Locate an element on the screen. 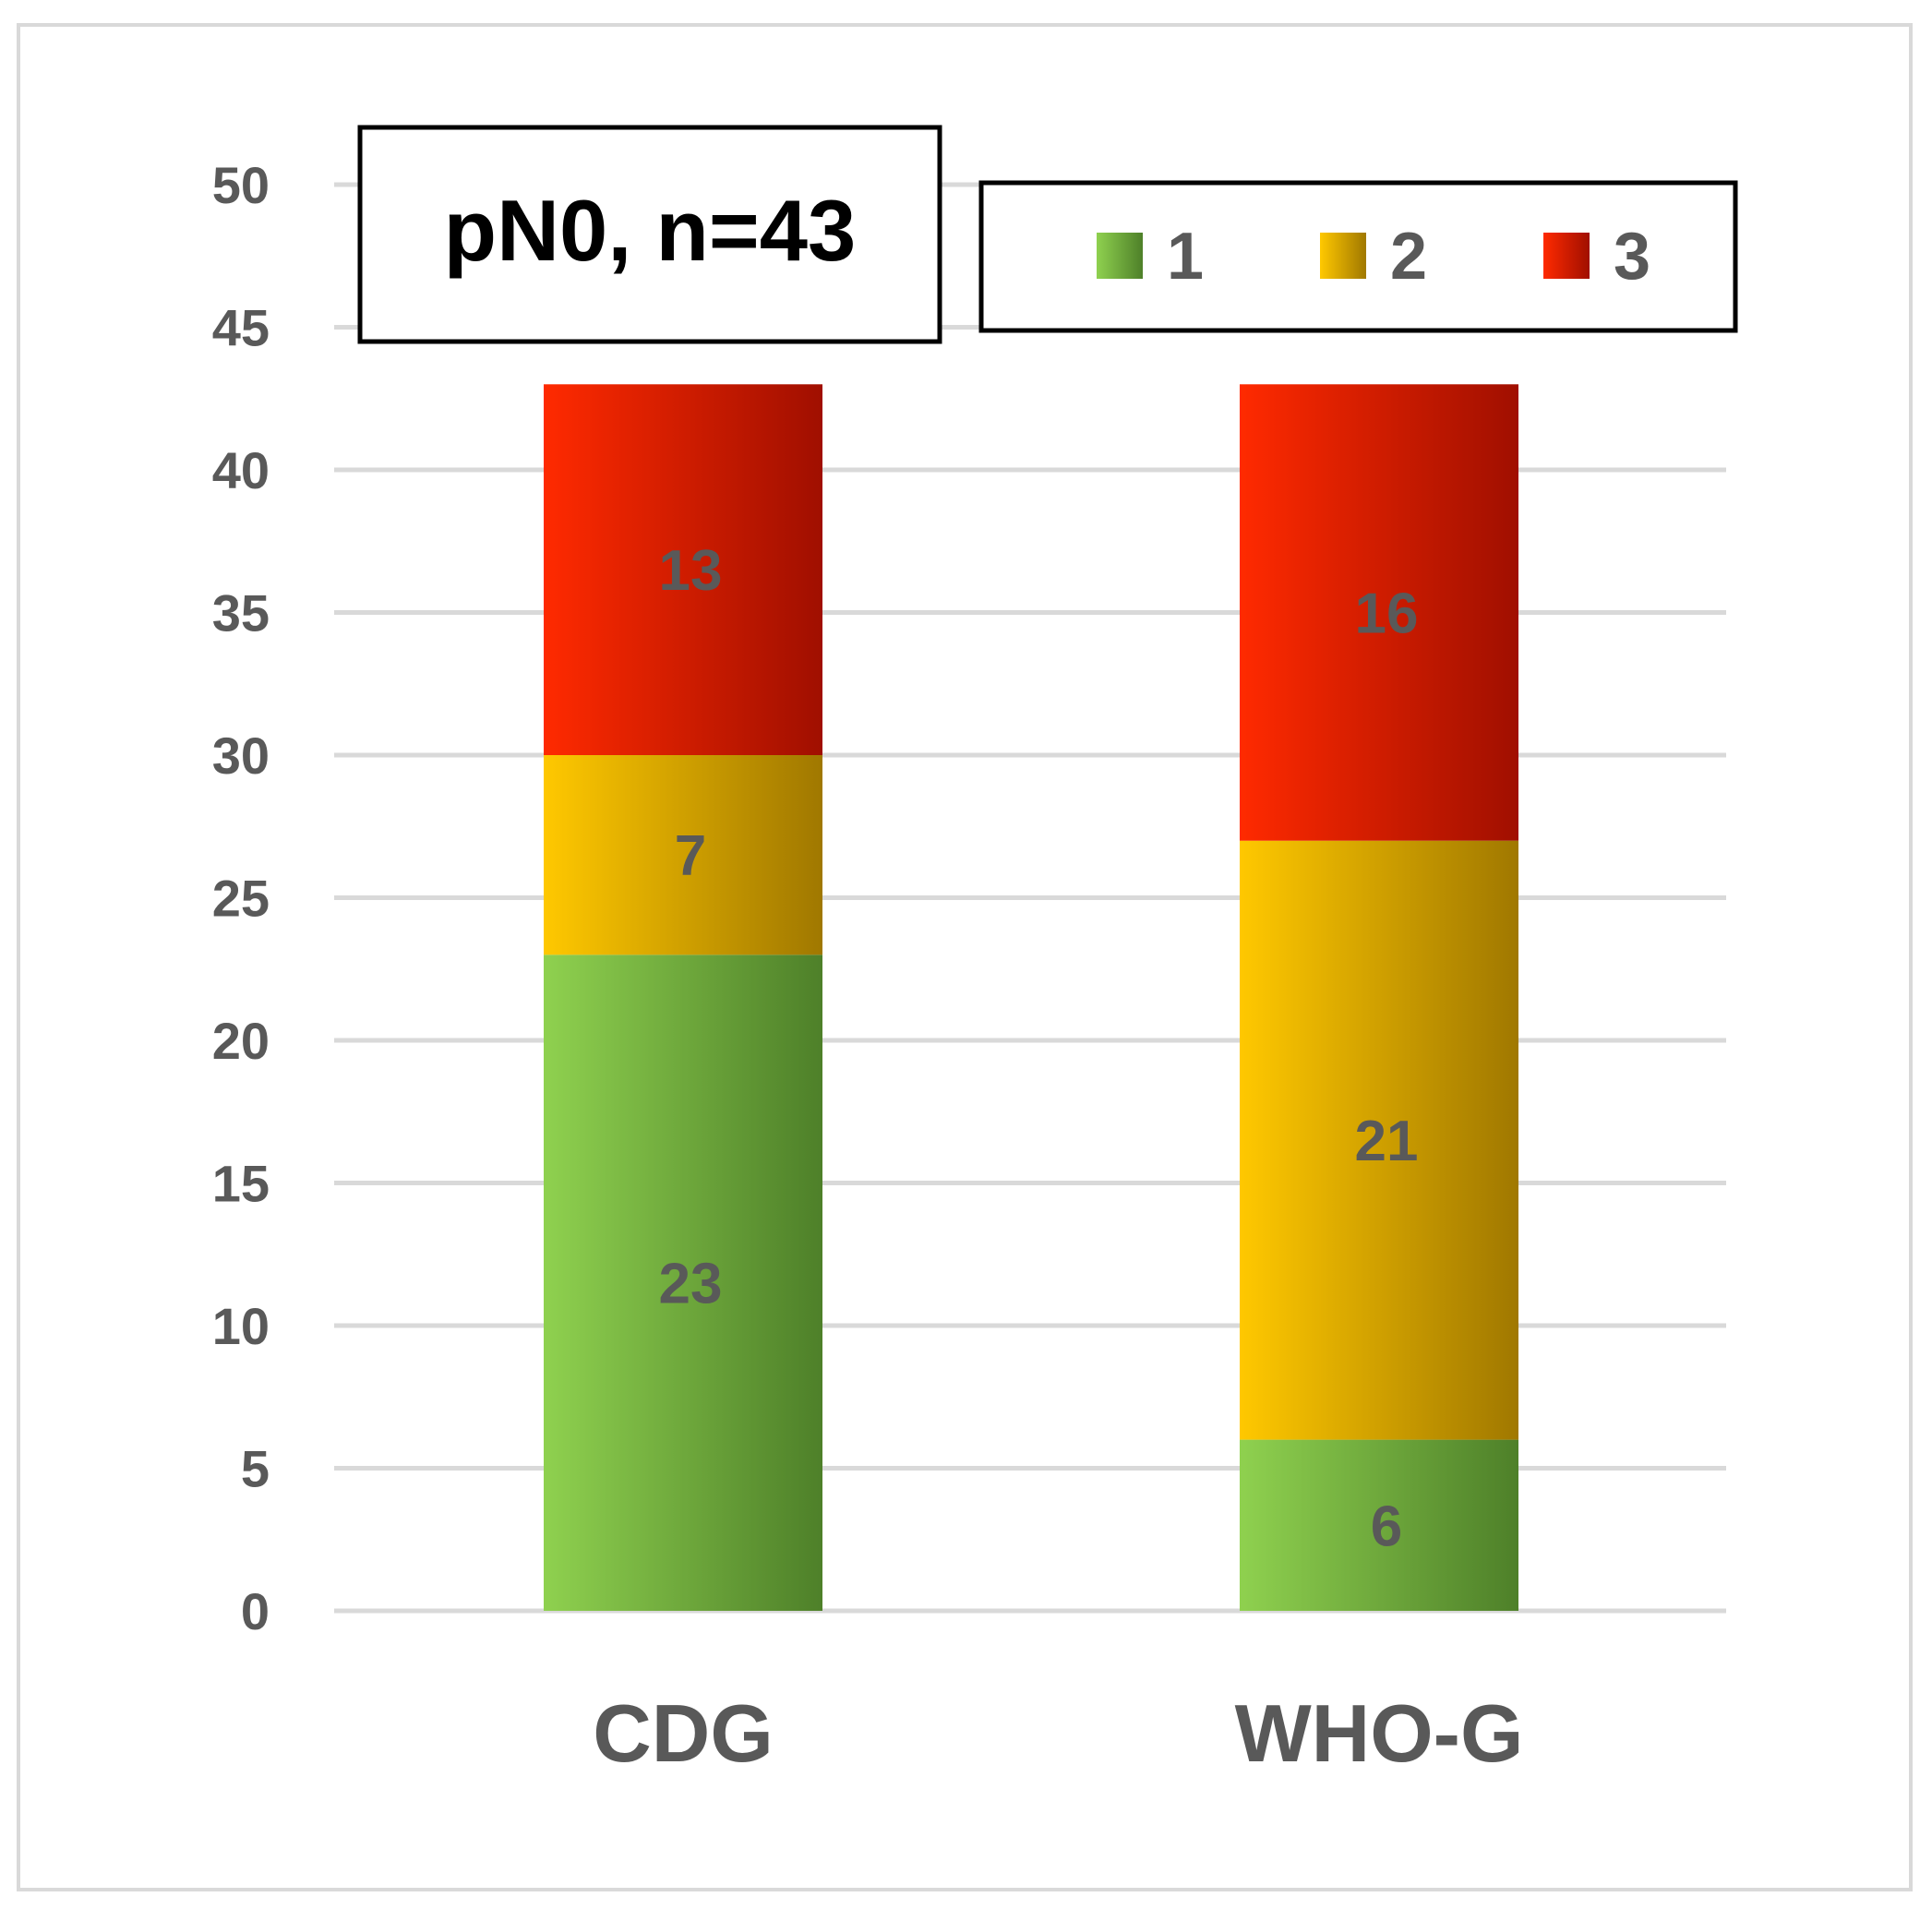  chart-title-box: pN0, n=43 is located at coordinates (649, 235).